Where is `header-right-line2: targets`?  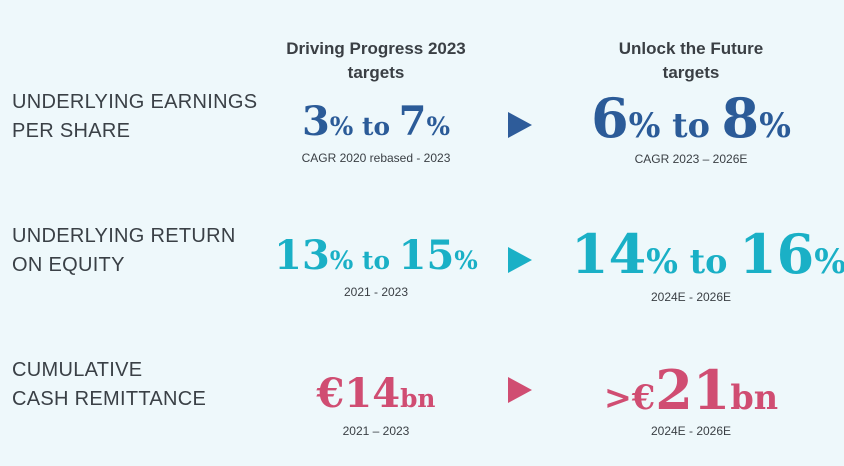
header-right-line2: targets is located at coordinates (691, 72).